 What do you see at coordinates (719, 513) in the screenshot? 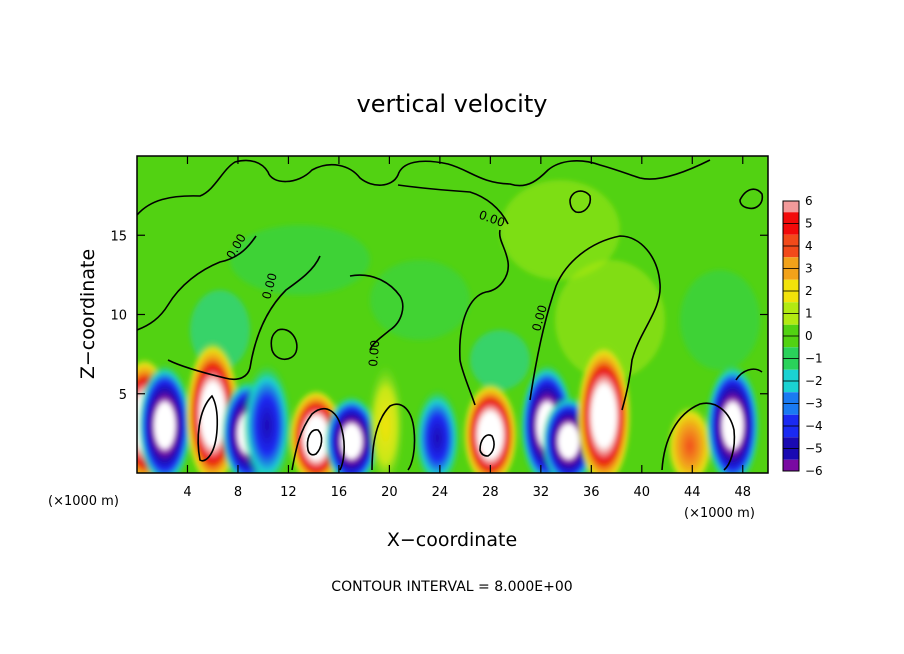
I see `x-unit-right: (×1000 m)` at bounding box center [719, 513].